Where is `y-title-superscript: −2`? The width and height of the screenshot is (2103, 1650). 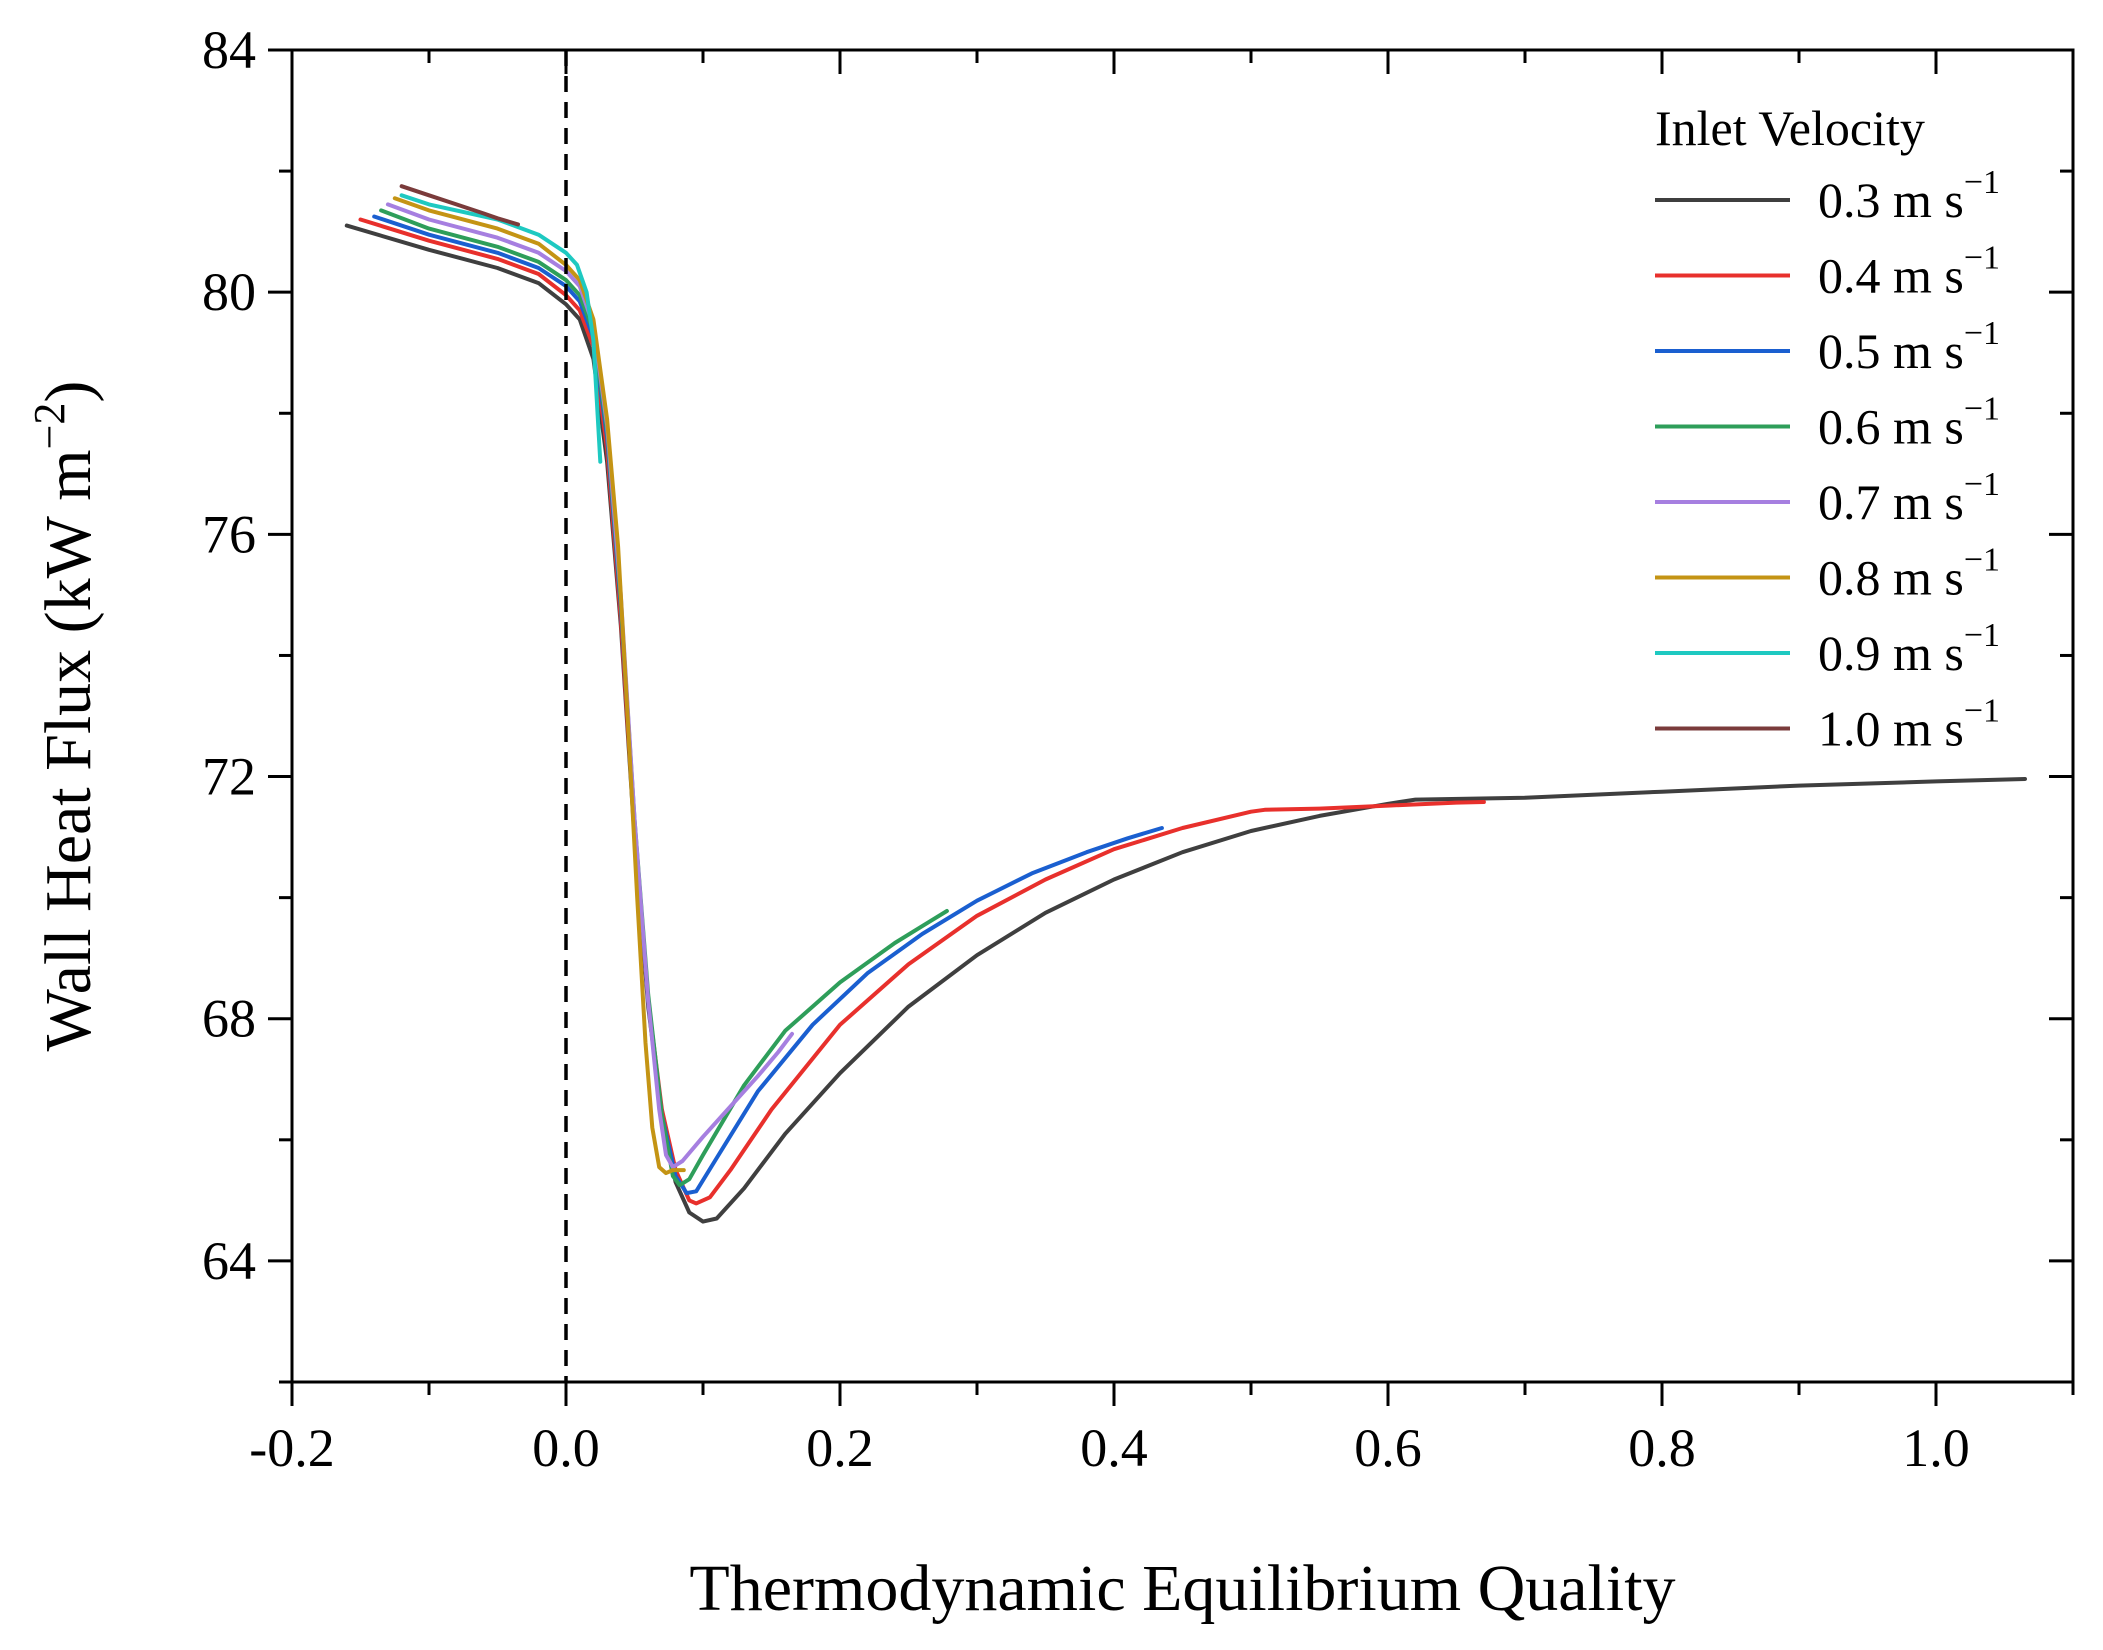
y-title-superscript: −2 is located at coordinates (49, 426).